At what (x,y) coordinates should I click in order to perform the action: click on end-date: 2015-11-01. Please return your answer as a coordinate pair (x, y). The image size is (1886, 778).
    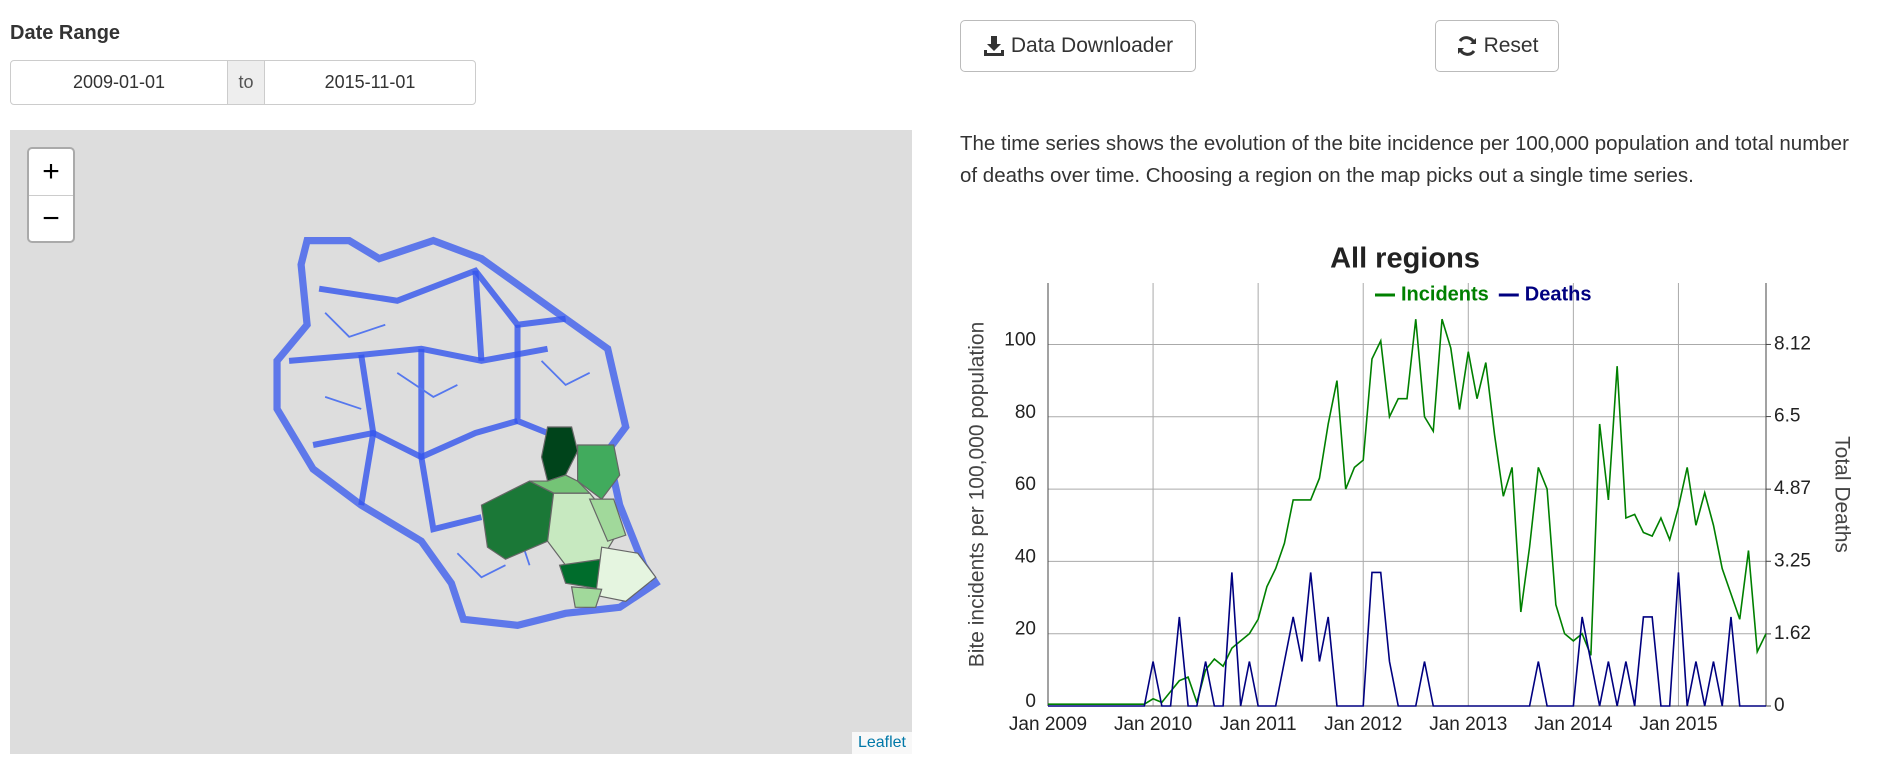
    Looking at the image, I should click on (370, 82).